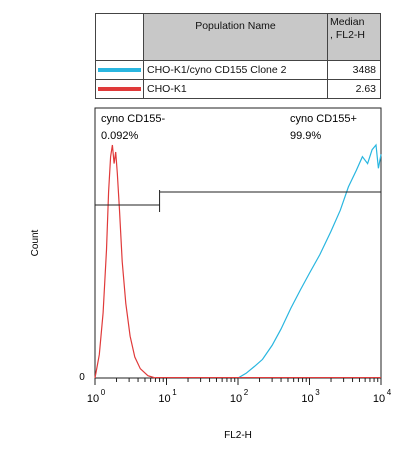 The image size is (415, 450). I want to click on gate-layer, so click(238, 201).